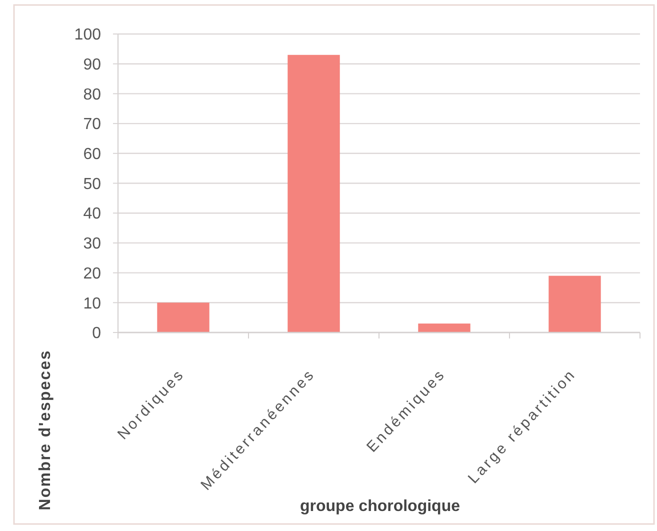  Describe the element at coordinates (92, 95) in the screenshot. I see `y-tick-label: 80` at that location.